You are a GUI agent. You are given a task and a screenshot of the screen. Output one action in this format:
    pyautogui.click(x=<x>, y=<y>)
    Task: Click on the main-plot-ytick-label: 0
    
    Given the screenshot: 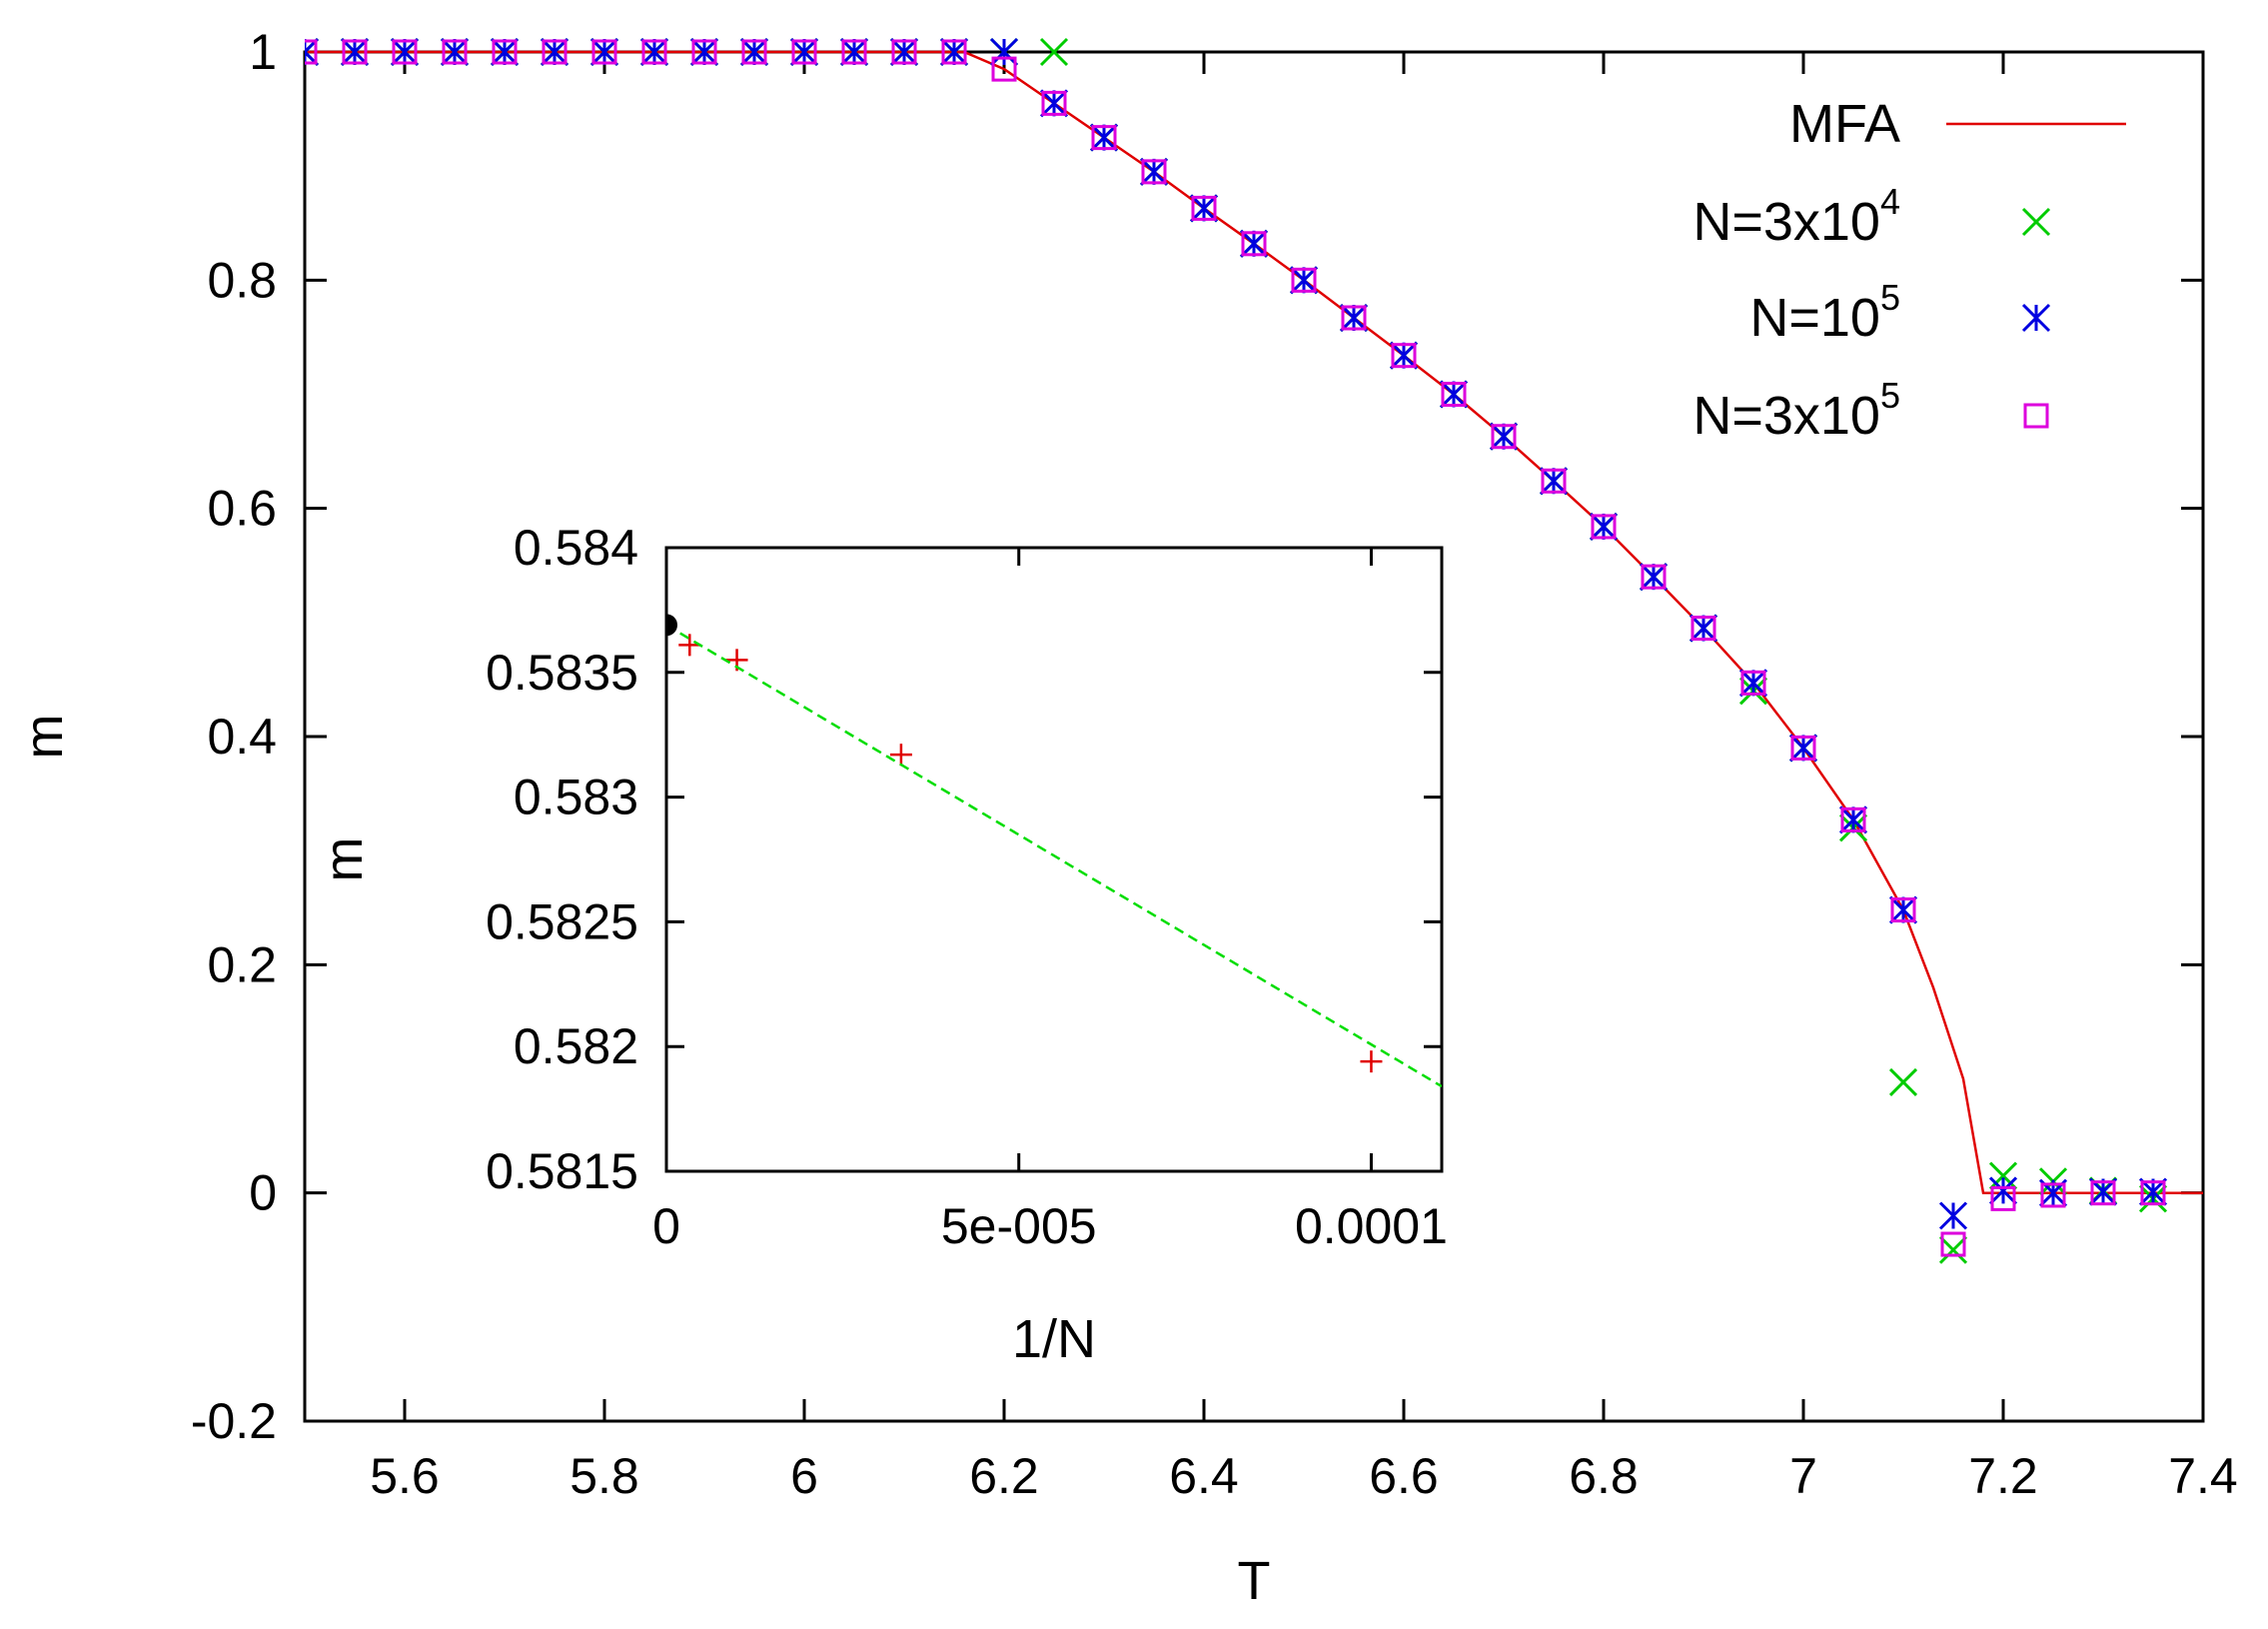 What is the action you would take?
    pyautogui.click(x=263, y=1193)
    